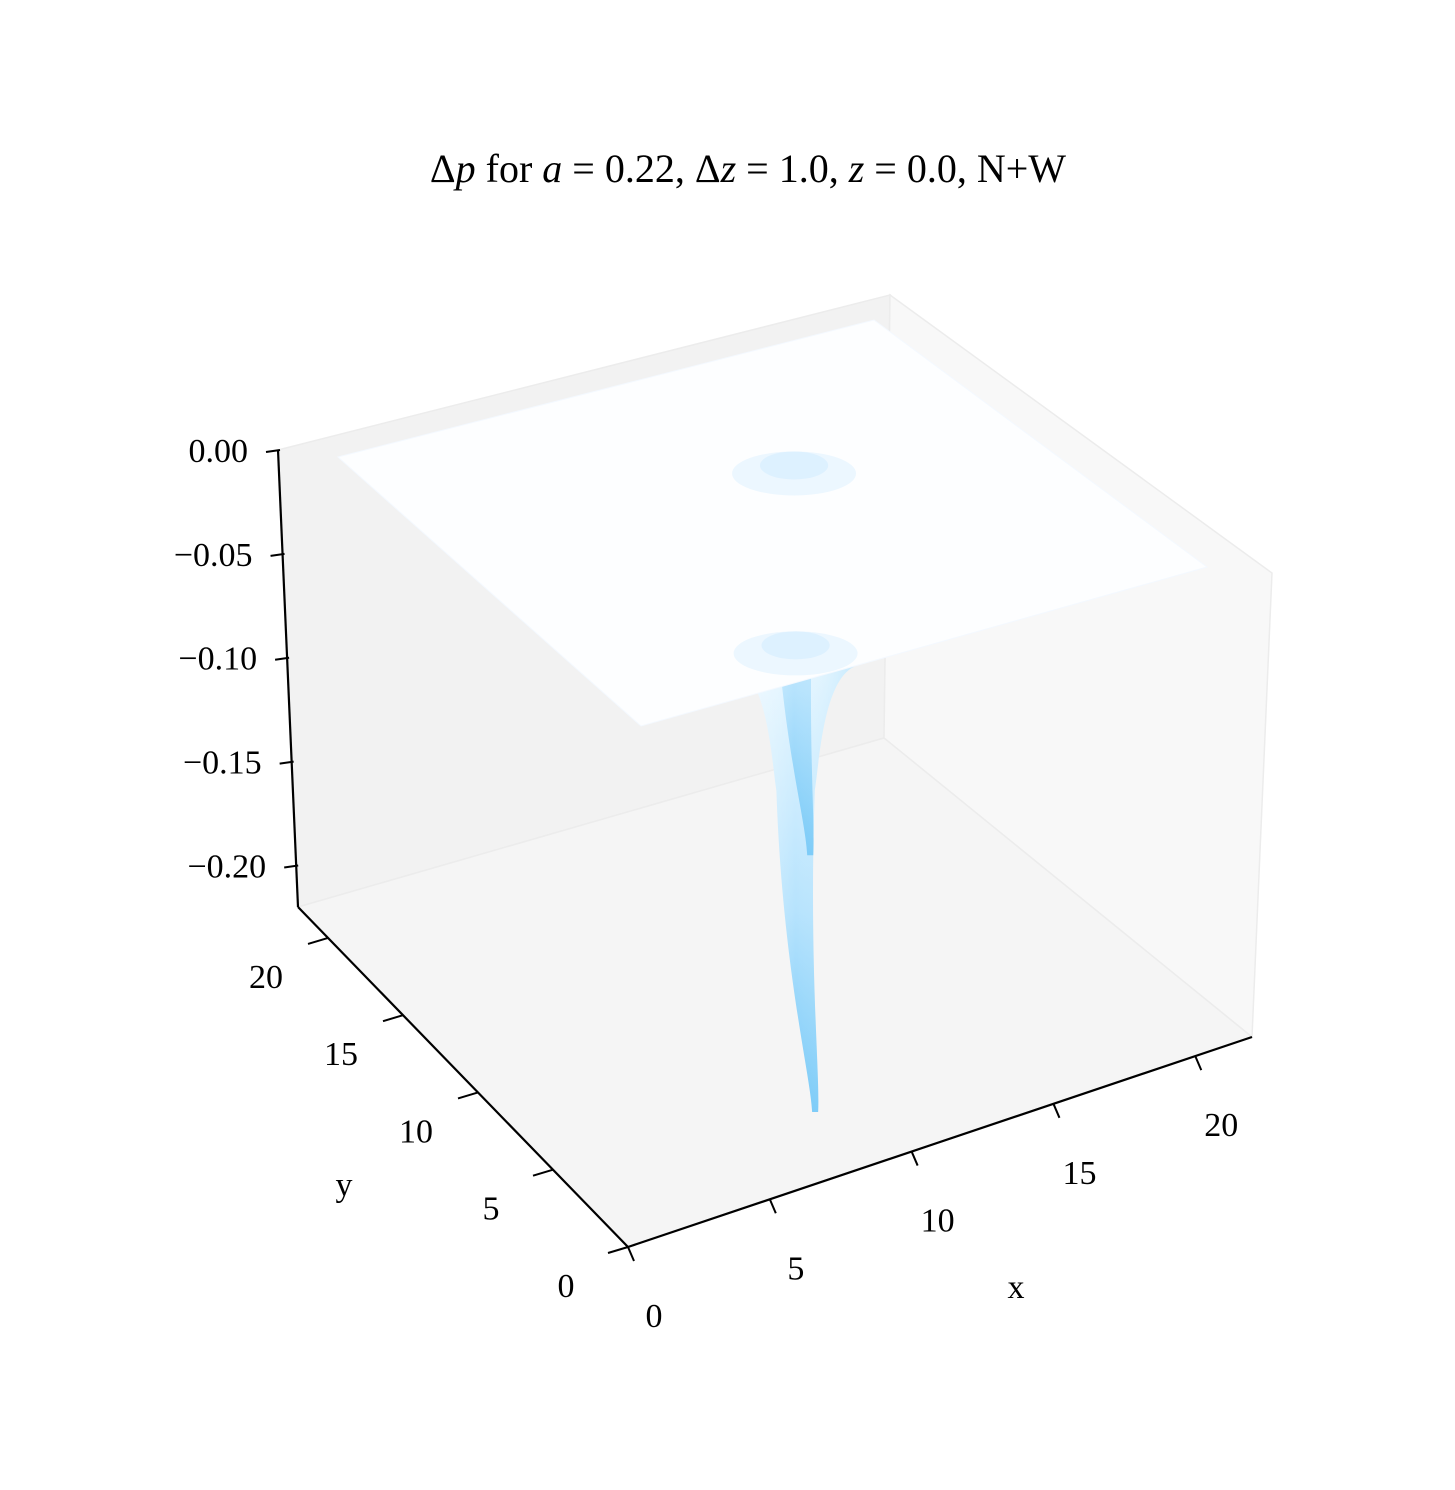 This screenshot has height=1490, width=1455. Describe the element at coordinates (344, 1185) in the screenshot. I see `y-axis-label: y` at that location.